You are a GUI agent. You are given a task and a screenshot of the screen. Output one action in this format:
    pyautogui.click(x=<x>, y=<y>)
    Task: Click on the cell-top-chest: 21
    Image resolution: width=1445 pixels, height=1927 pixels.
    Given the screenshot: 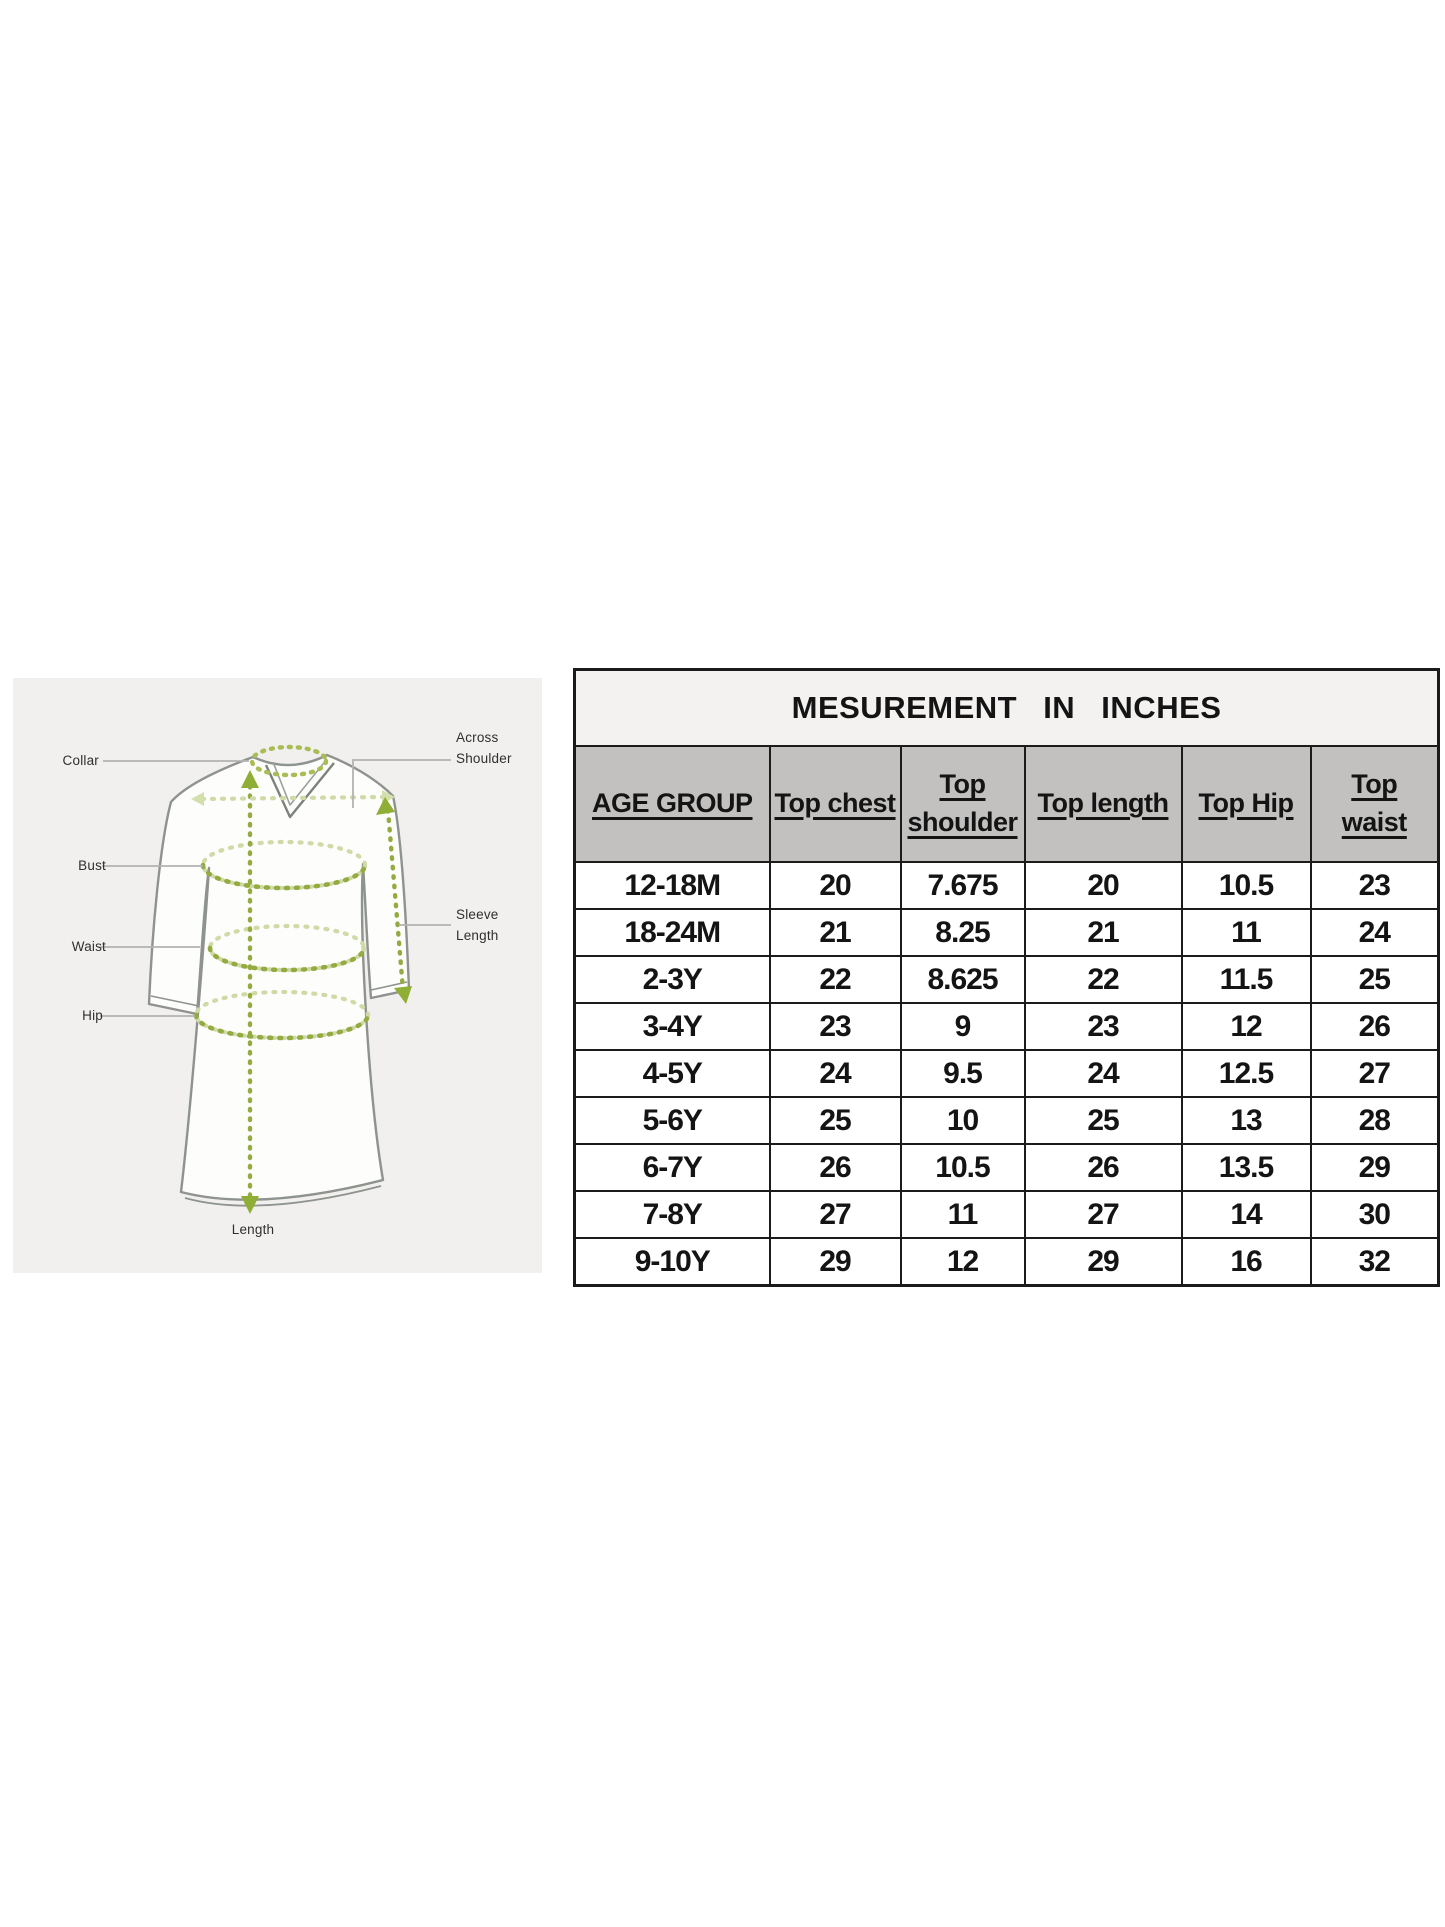 What is the action you would take?
    pyautogui.click(x=835, y=932)
    